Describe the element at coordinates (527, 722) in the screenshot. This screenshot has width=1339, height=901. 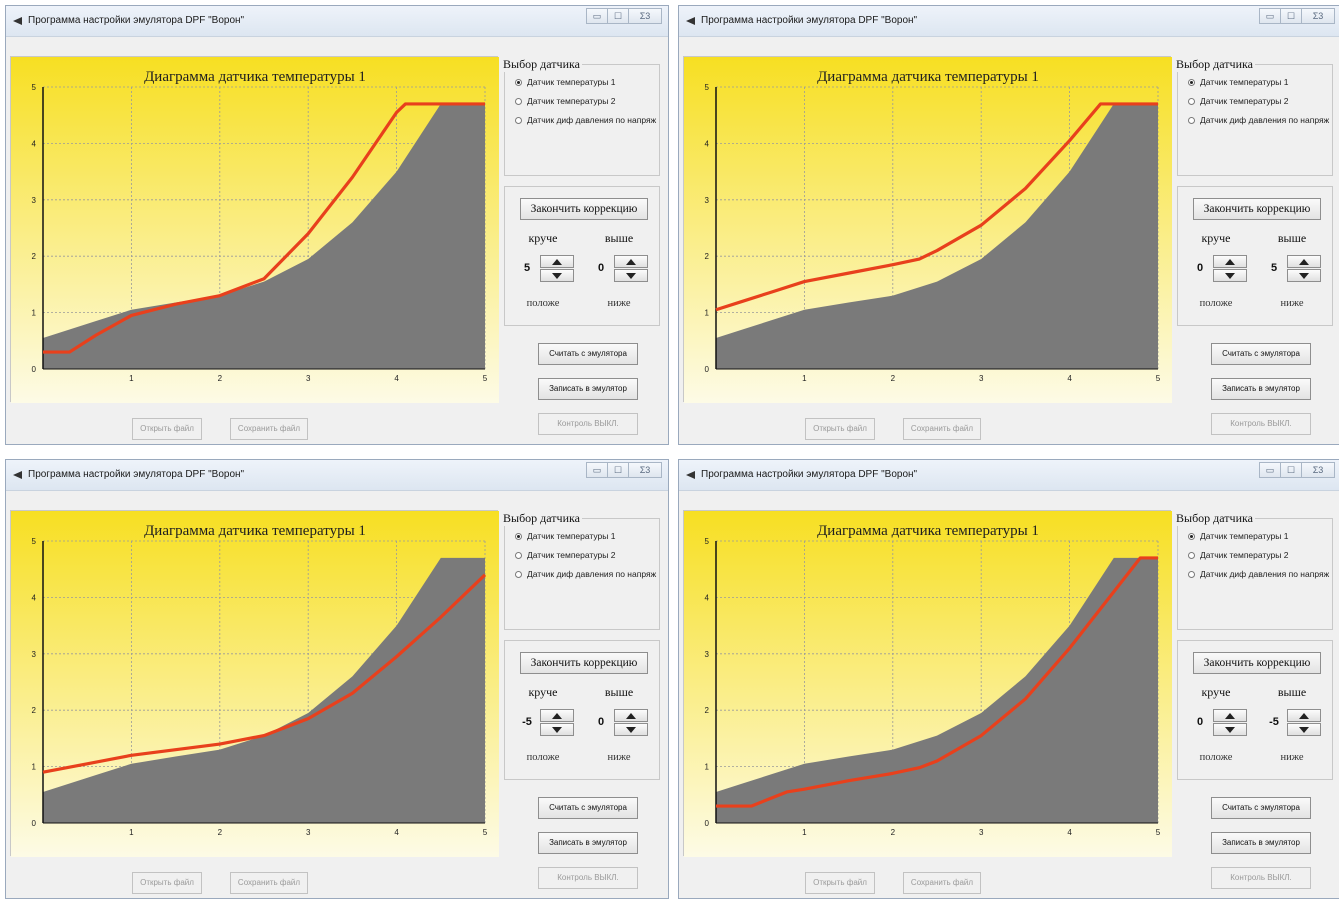
I see `steepness-spinner-value: -5` at that location.